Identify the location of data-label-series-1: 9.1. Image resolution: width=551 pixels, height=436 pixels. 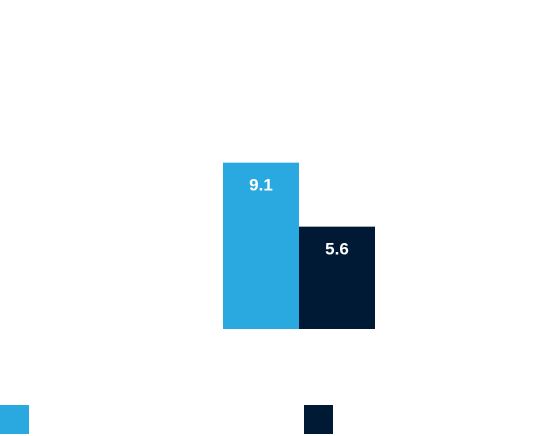
(261, 185).